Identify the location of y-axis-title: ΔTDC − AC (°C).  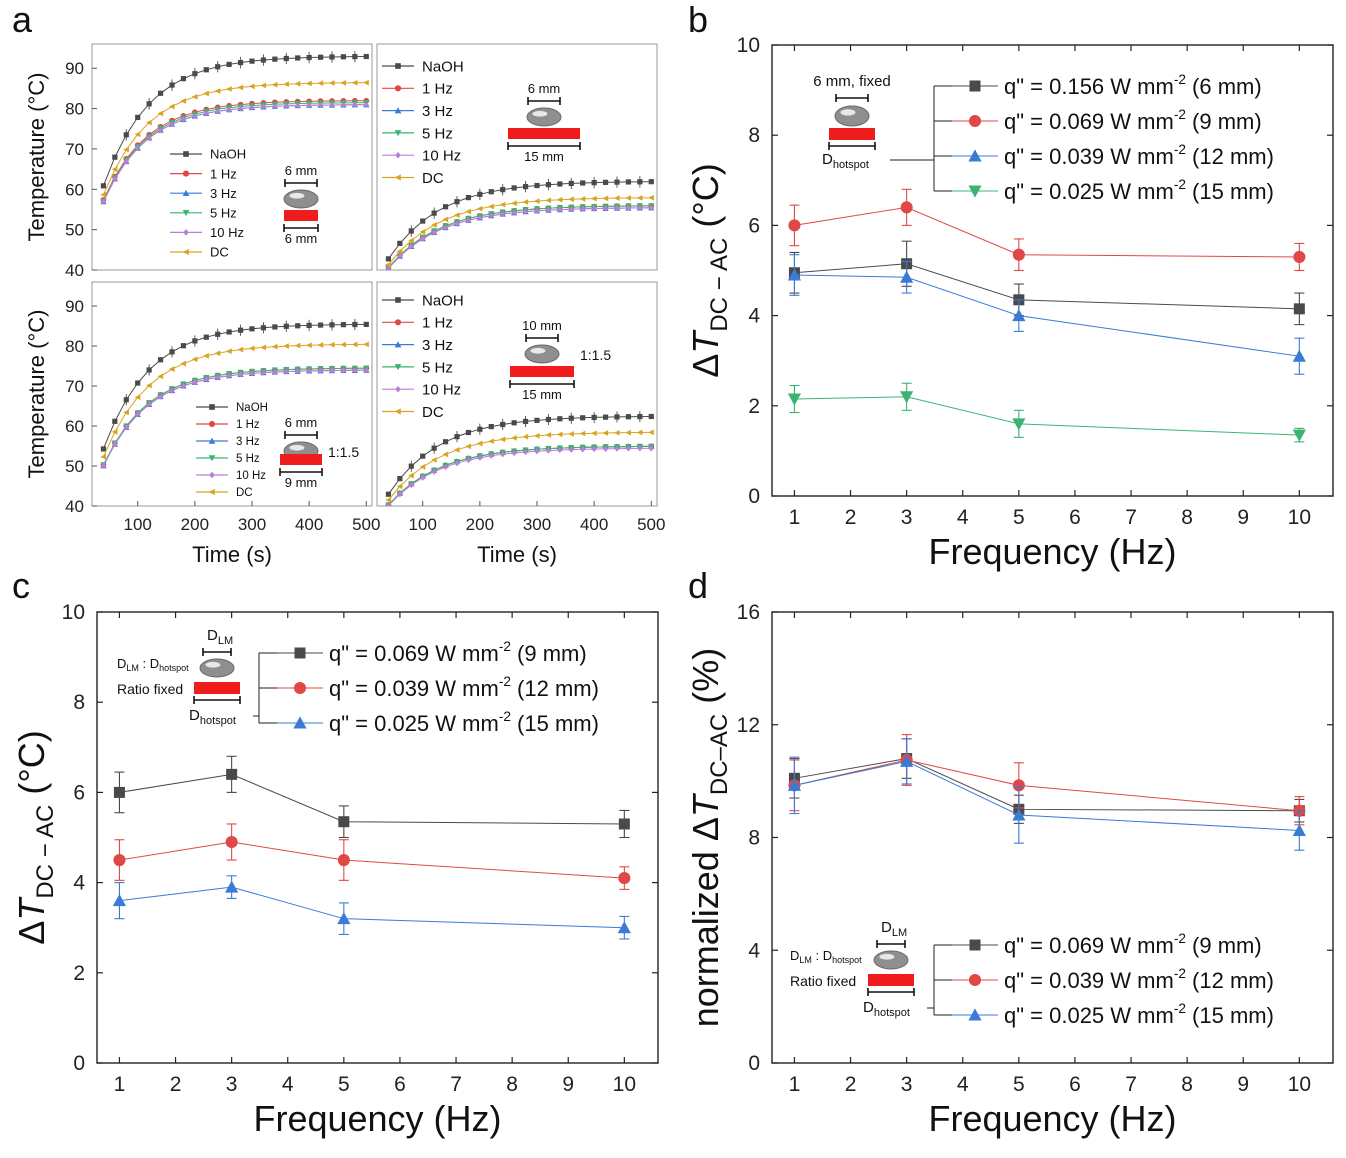
(35, 837).